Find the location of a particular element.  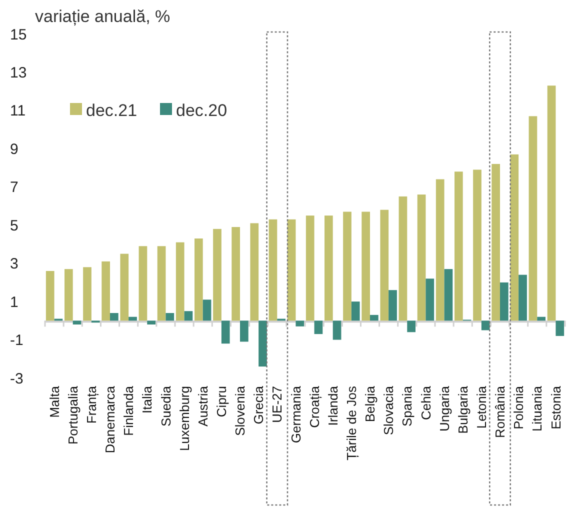

y-tick-label: 5 is located at coordinates (14, 225).